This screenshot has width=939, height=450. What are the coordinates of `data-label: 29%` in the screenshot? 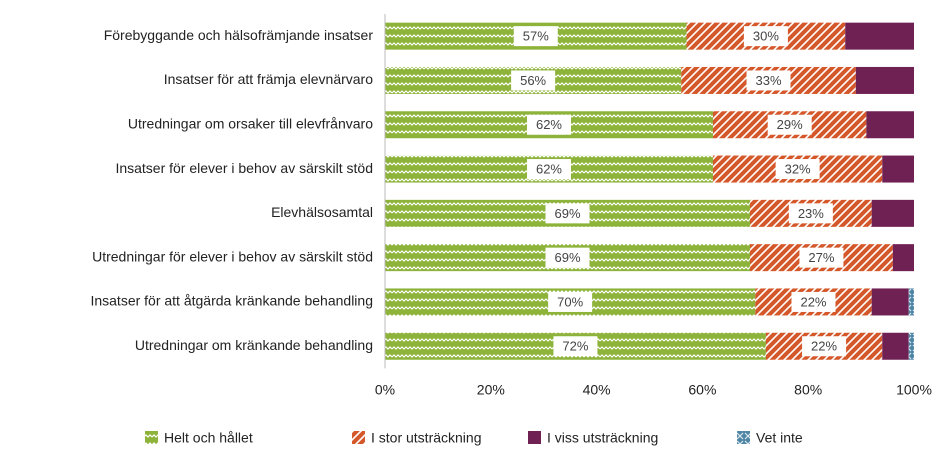 It's located at (790, 124).